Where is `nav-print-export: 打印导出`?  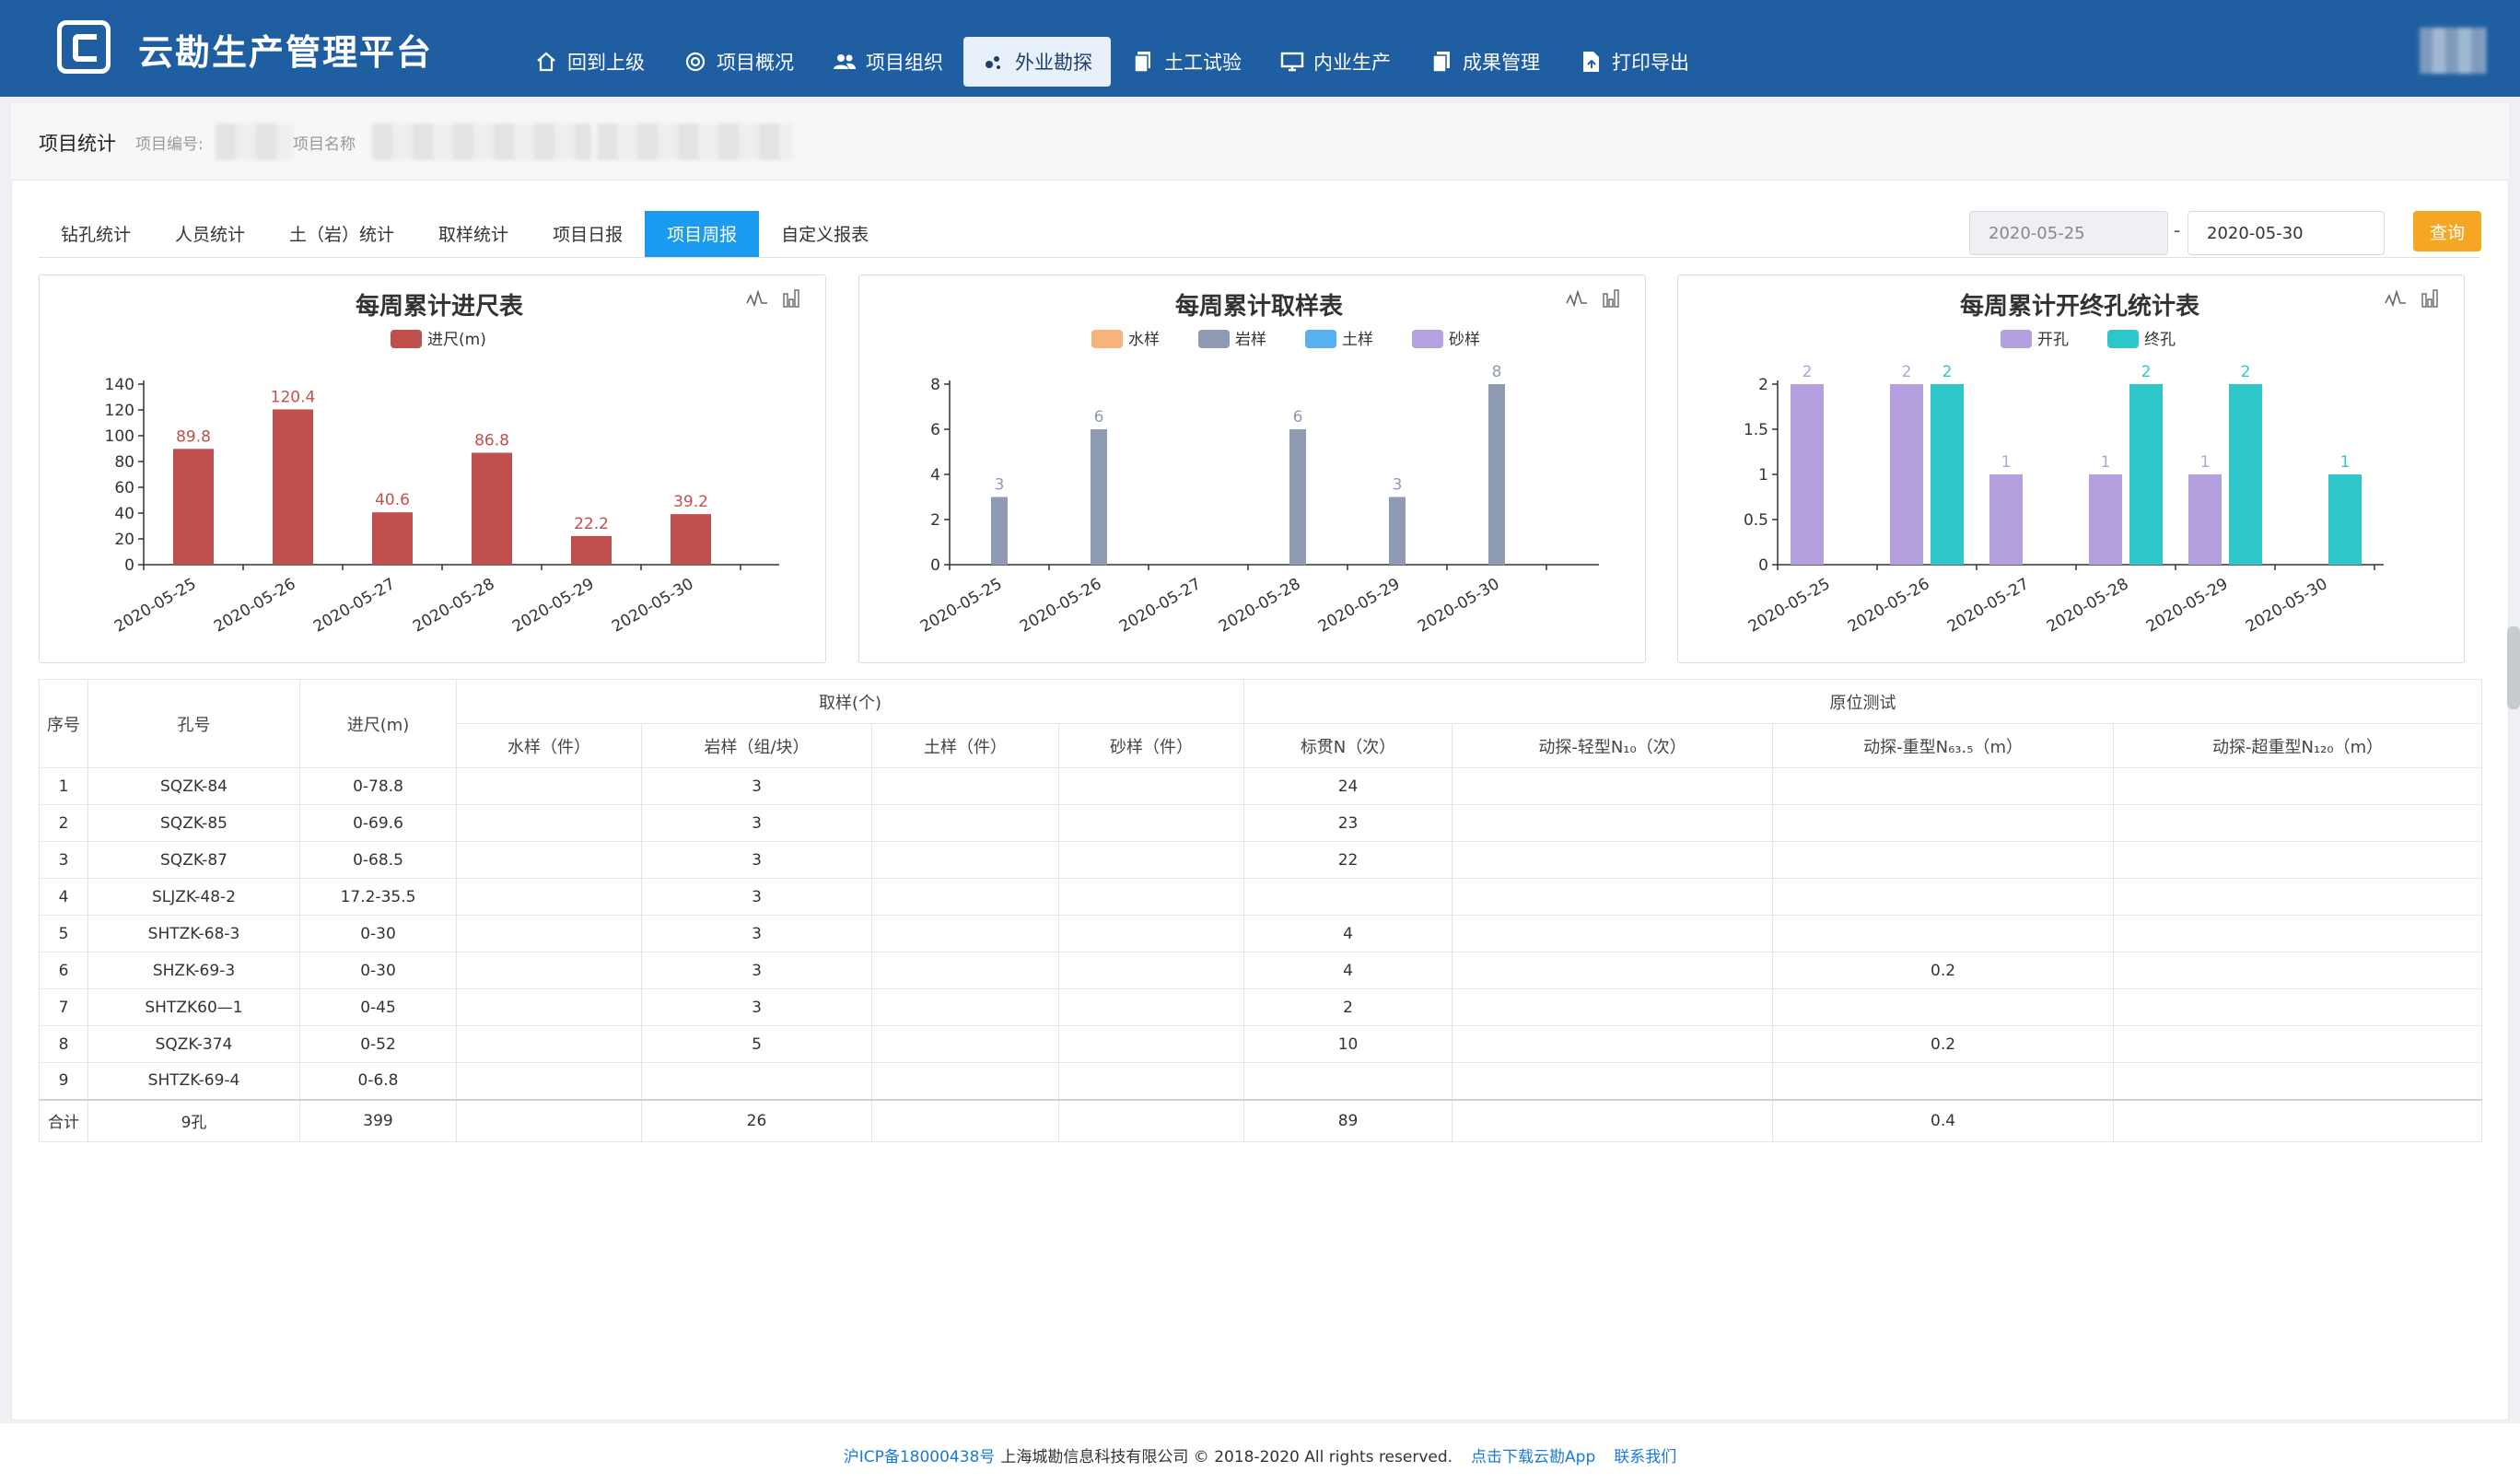
nav-print-export: 打印导出 is located at coordinates (1634, 62).